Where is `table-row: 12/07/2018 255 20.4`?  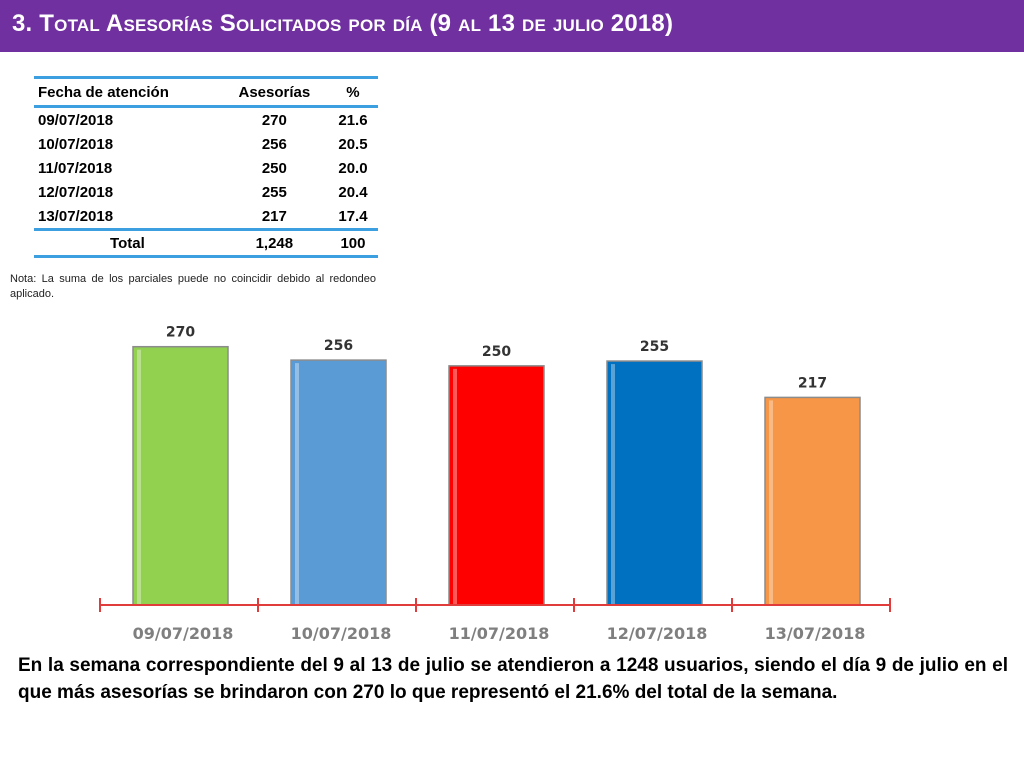 table-row: 12/07/2018 255 20.4 is located at coordinates (206, 192).